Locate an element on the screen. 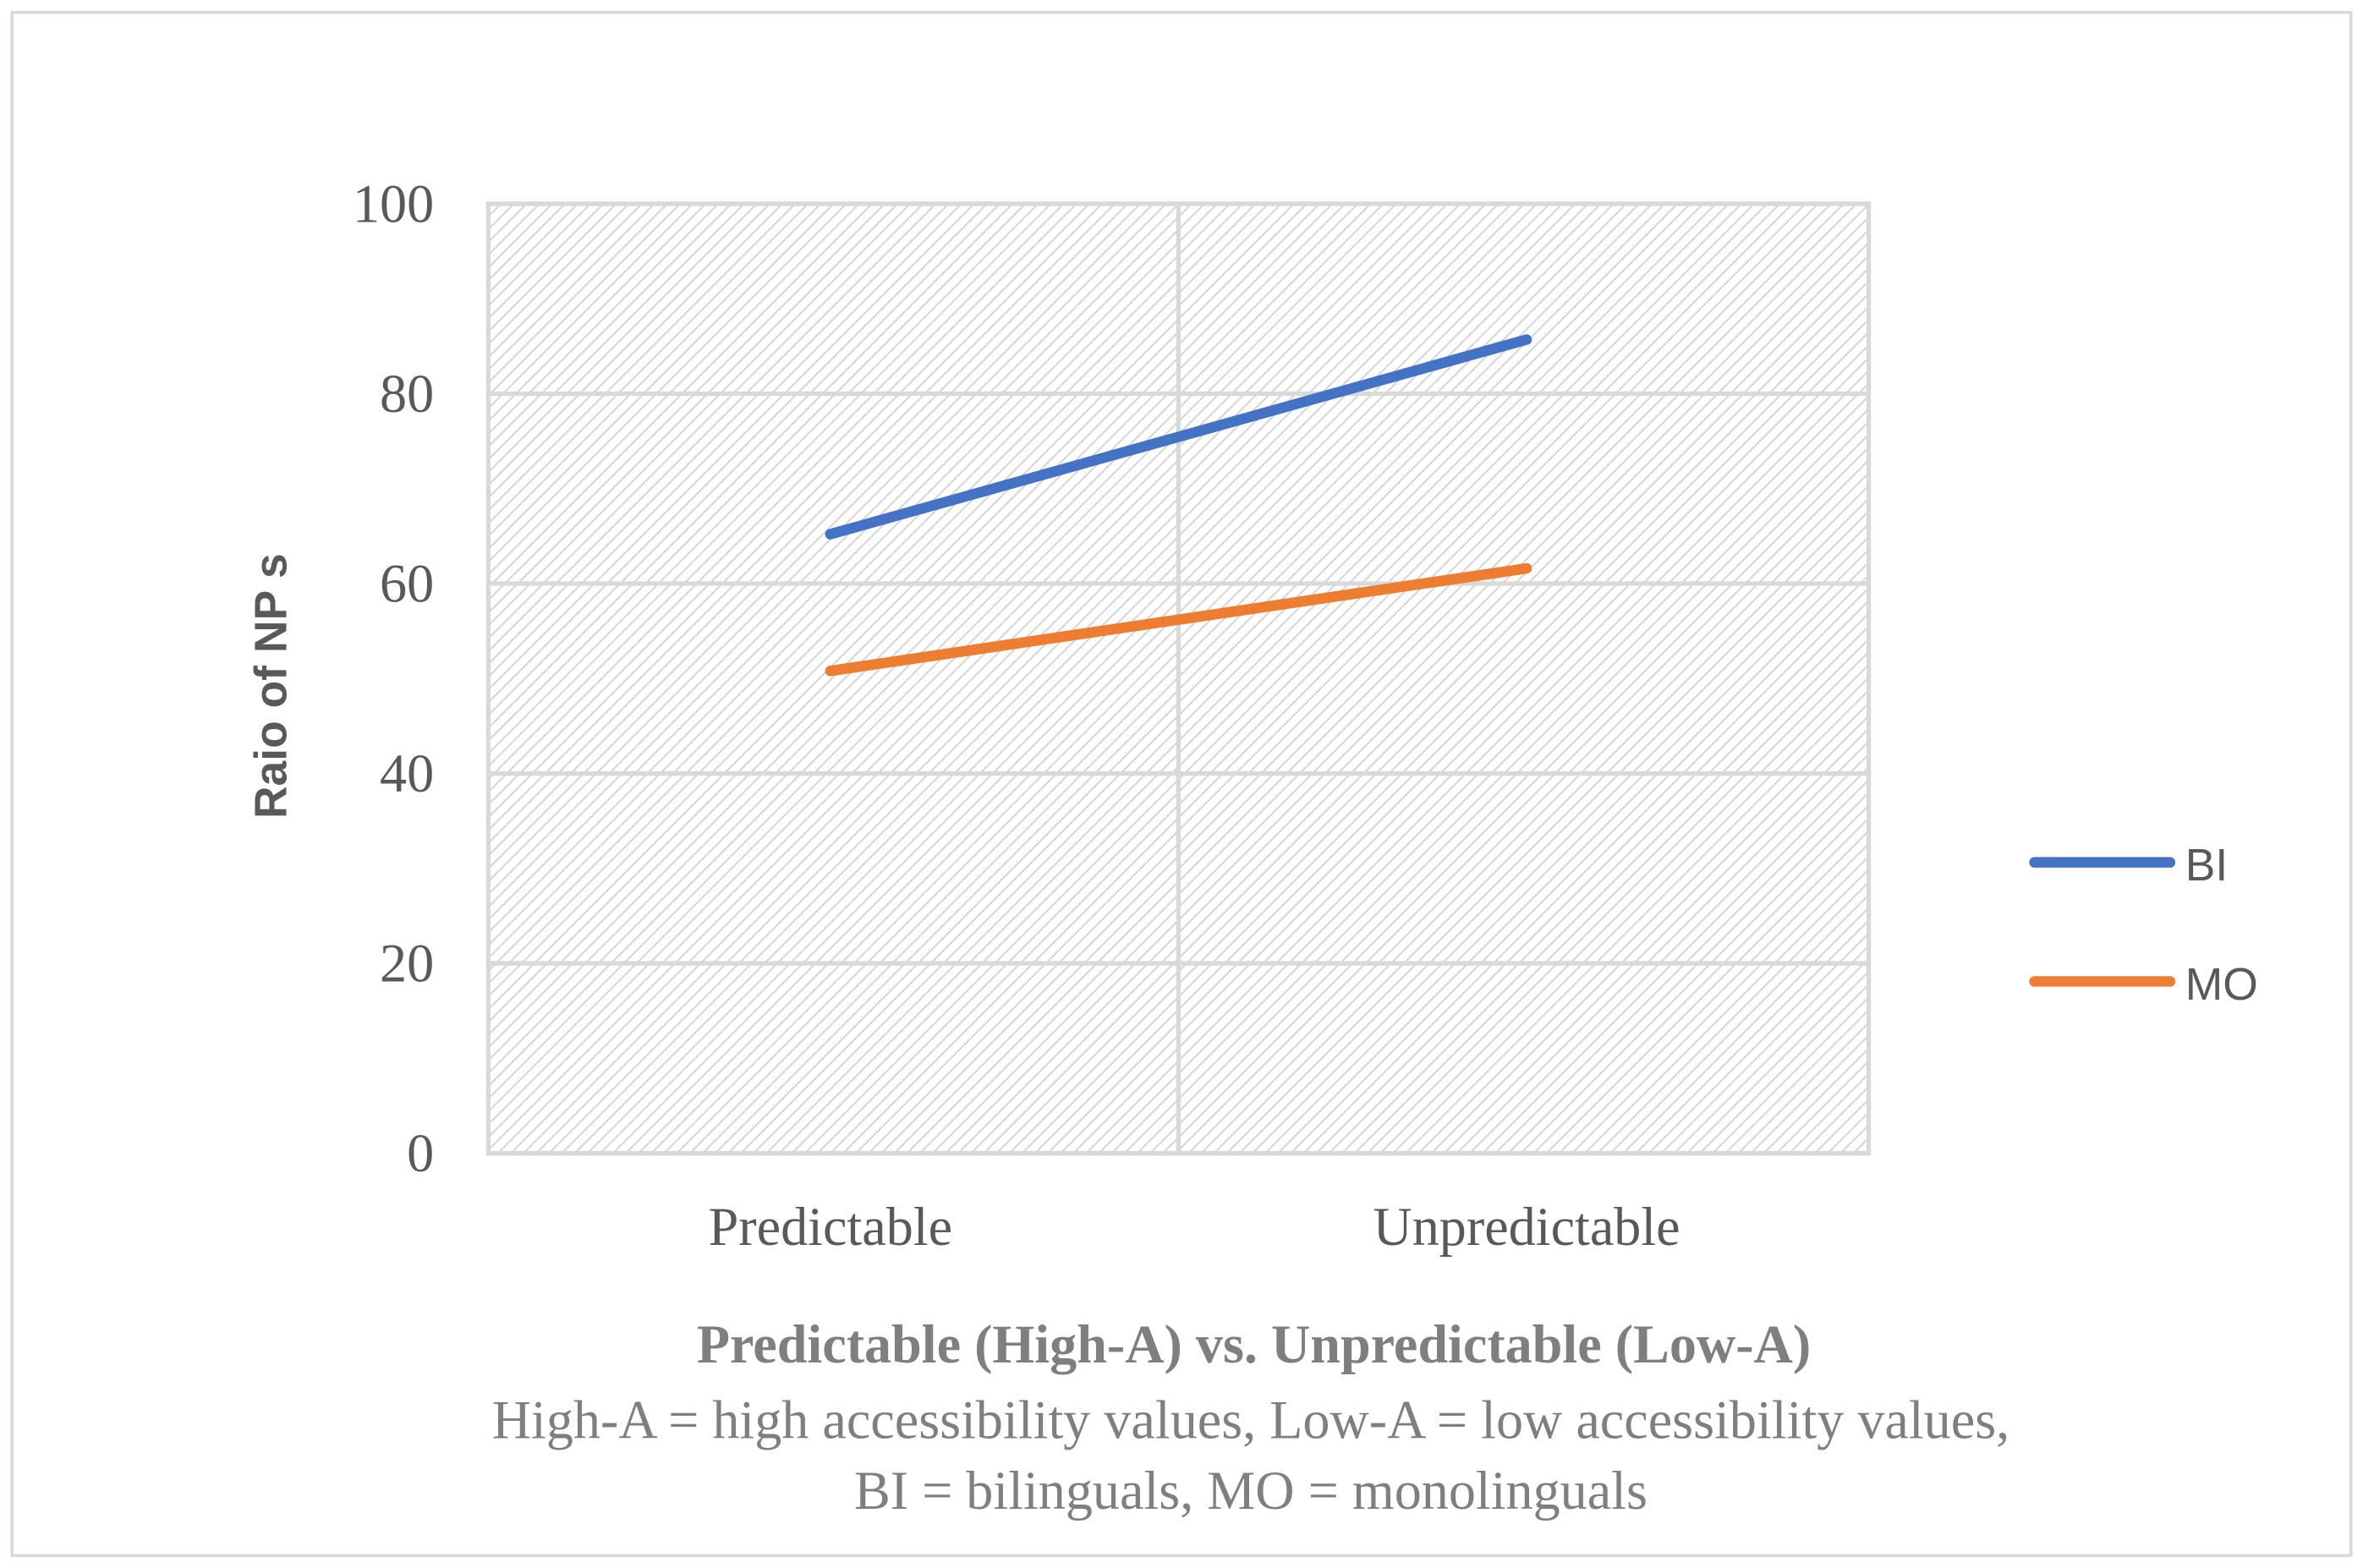 The height and width of the screenshot is (1568, 2363). x-tick-label: Predictable is located at coordinates (830, 1227).